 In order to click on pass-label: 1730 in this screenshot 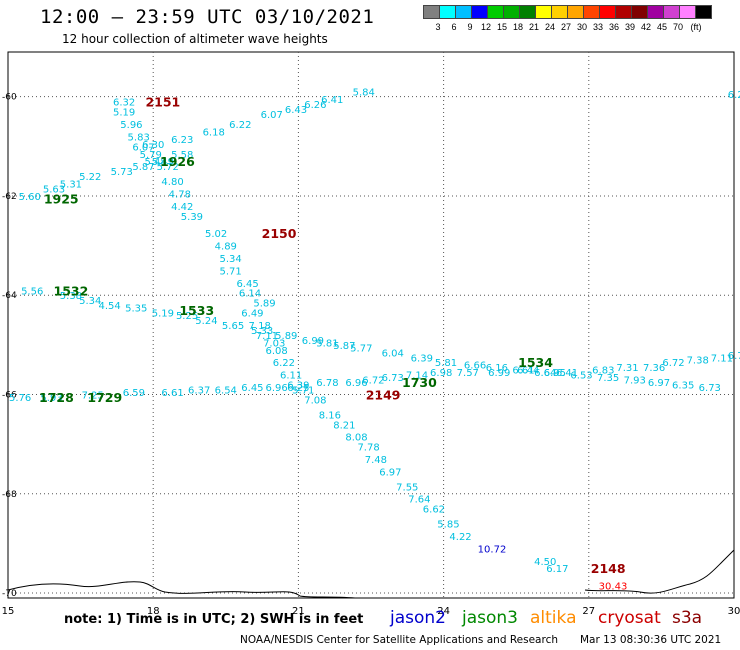, I will do `click(419, 382)`.